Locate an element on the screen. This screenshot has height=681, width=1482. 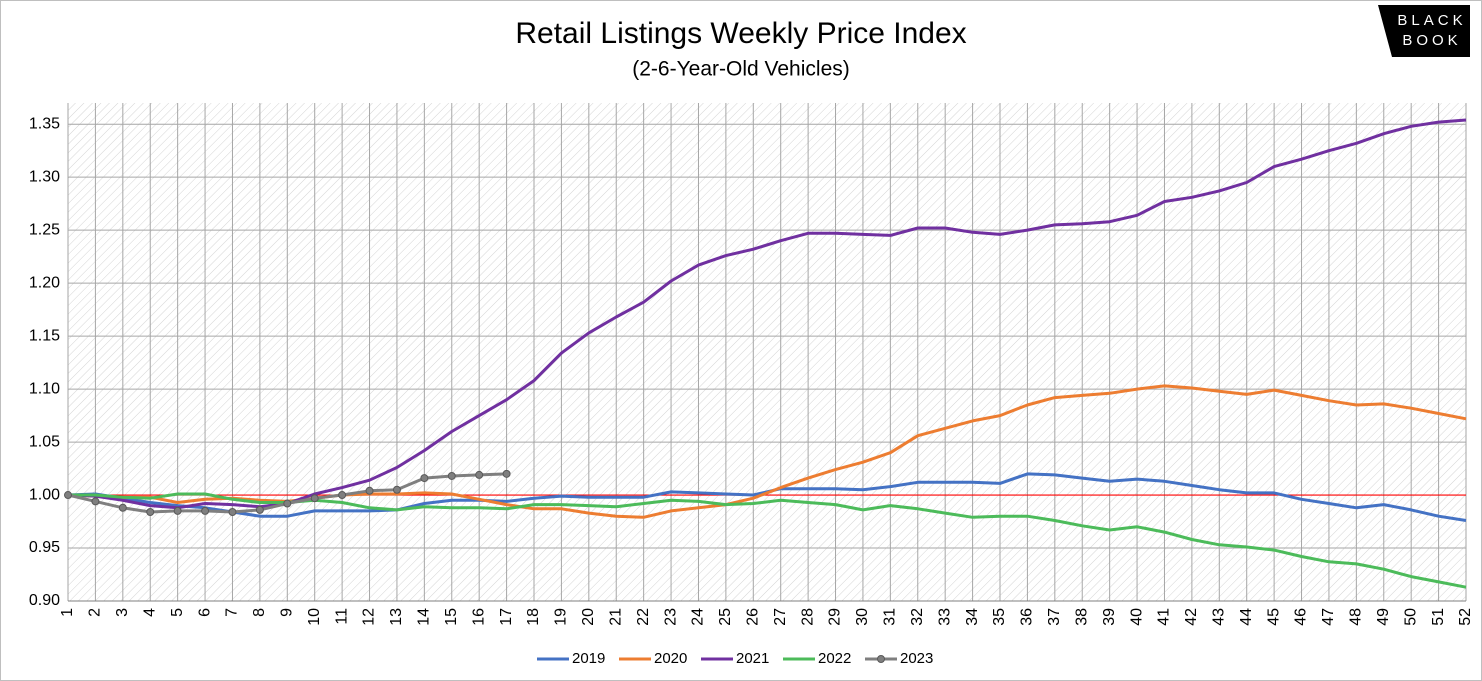
x-tick-label: 42 is located at coordinates (1191, 617).